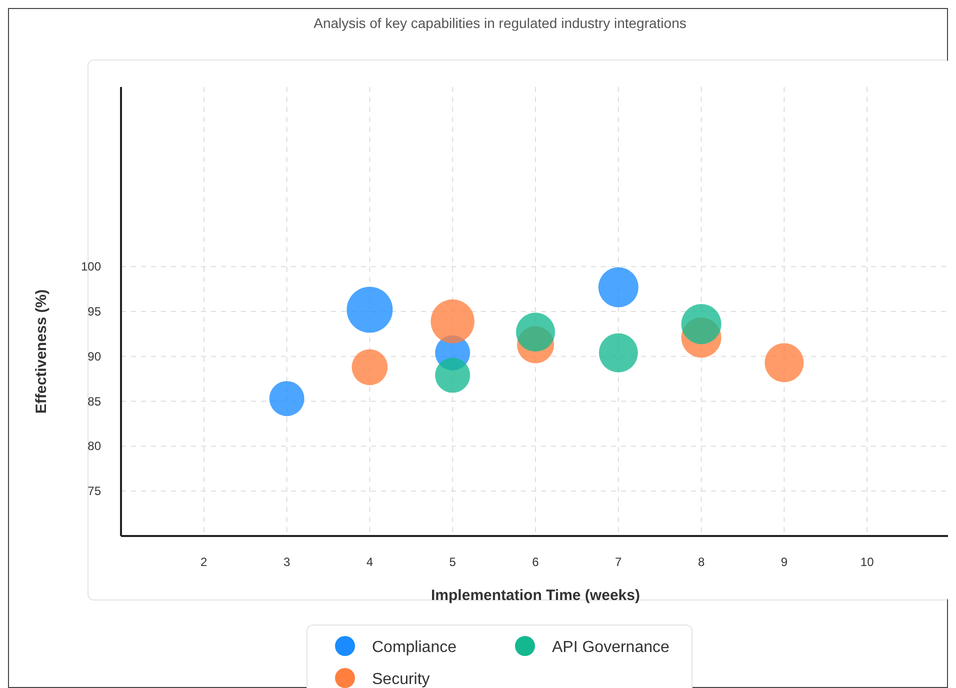 This screenshot has height=688, width=956. I want to click on legend-label: Compliance, so click(414, 647).